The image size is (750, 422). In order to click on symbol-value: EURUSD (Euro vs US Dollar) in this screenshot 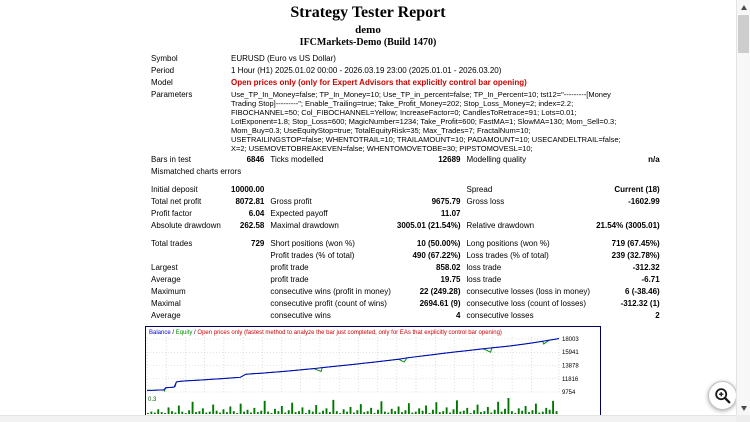, I will do `click(283, 58)`.